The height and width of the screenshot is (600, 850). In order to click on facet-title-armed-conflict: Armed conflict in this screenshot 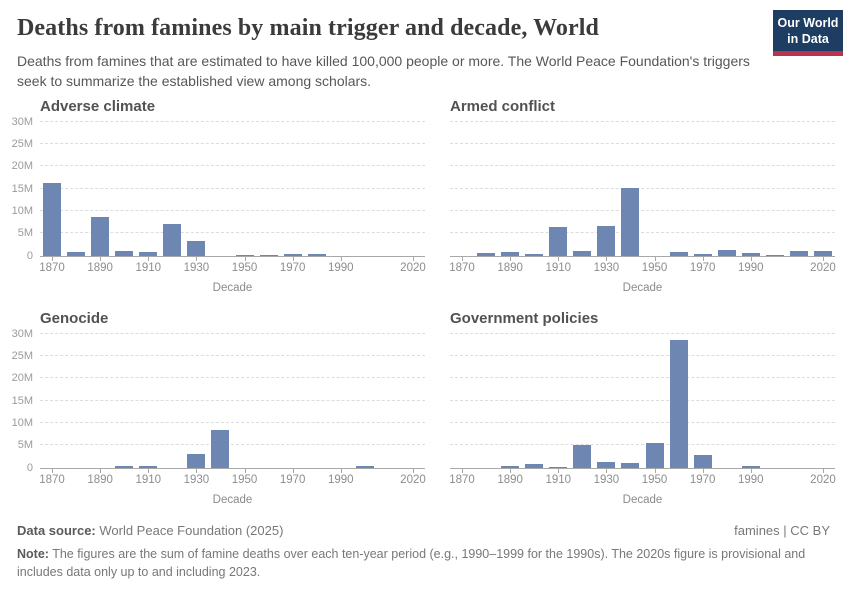, I will do `click(503, 106)`.